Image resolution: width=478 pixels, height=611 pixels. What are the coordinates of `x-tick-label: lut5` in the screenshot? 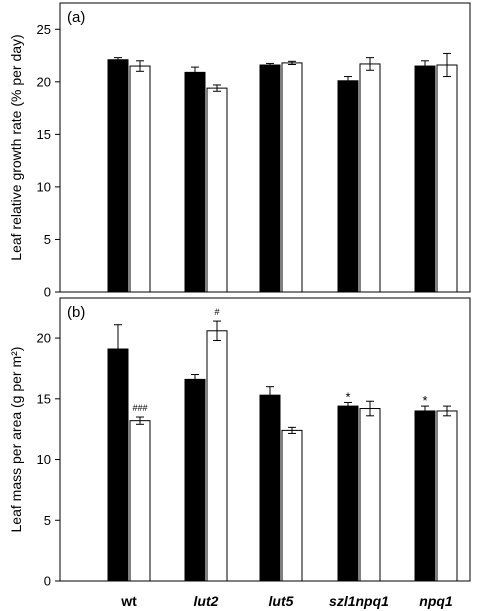 It's located at (281, 601).